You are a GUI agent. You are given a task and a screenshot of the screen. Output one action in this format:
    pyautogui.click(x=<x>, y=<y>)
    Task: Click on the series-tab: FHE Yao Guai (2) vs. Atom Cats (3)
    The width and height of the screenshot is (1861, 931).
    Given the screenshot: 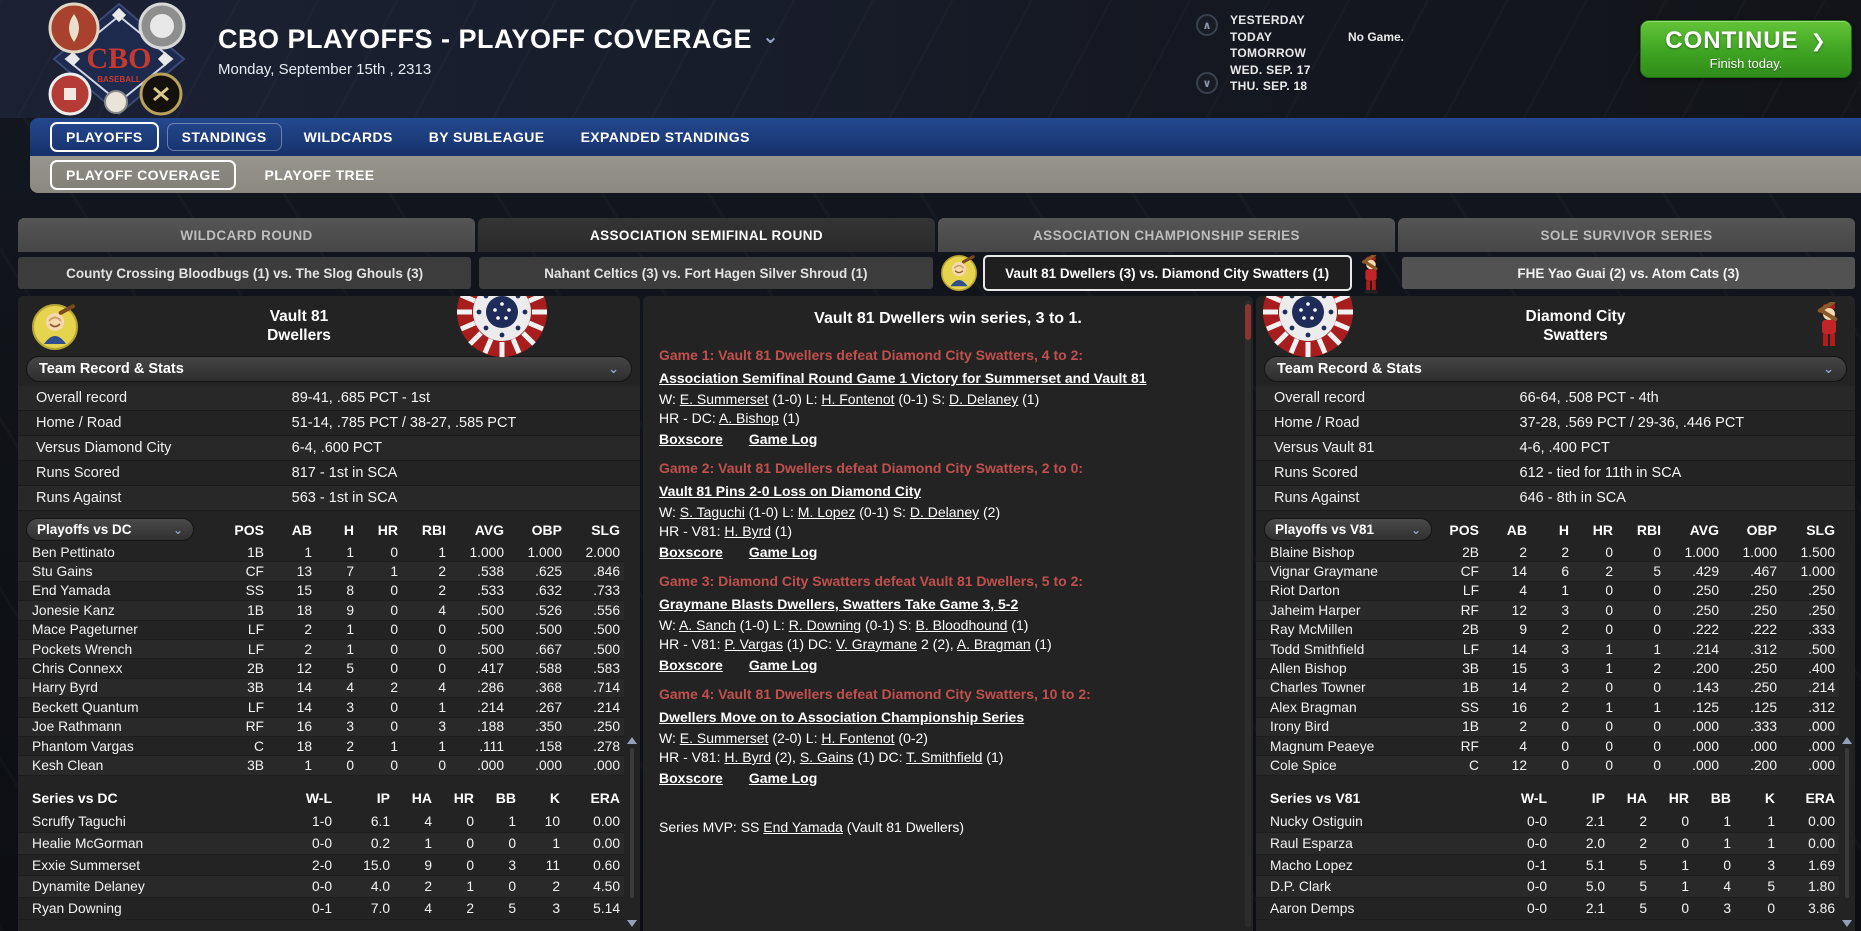 What is the action you would take?
    pyautogui.click(x=1628, y=273)
    